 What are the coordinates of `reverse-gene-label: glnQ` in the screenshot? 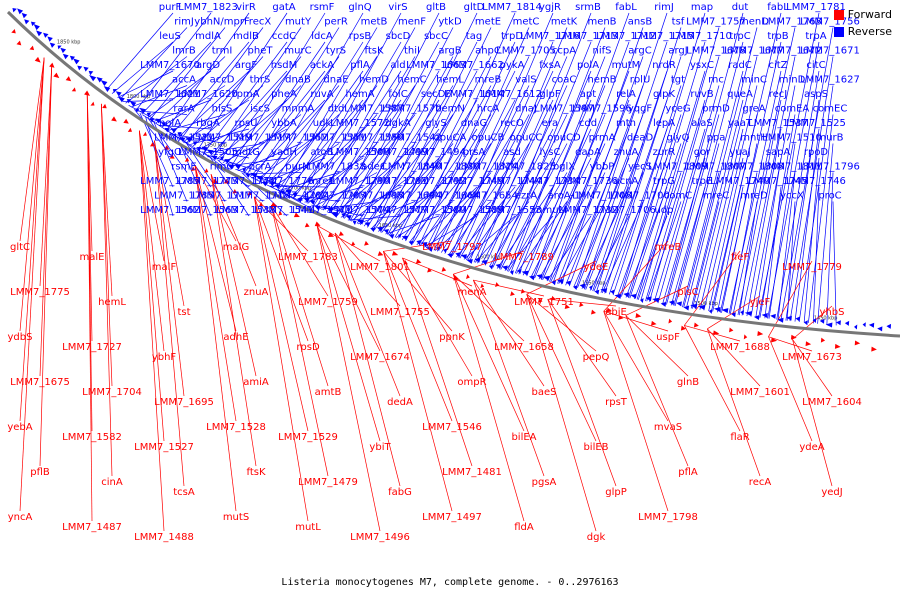 It's located at (359, 7).